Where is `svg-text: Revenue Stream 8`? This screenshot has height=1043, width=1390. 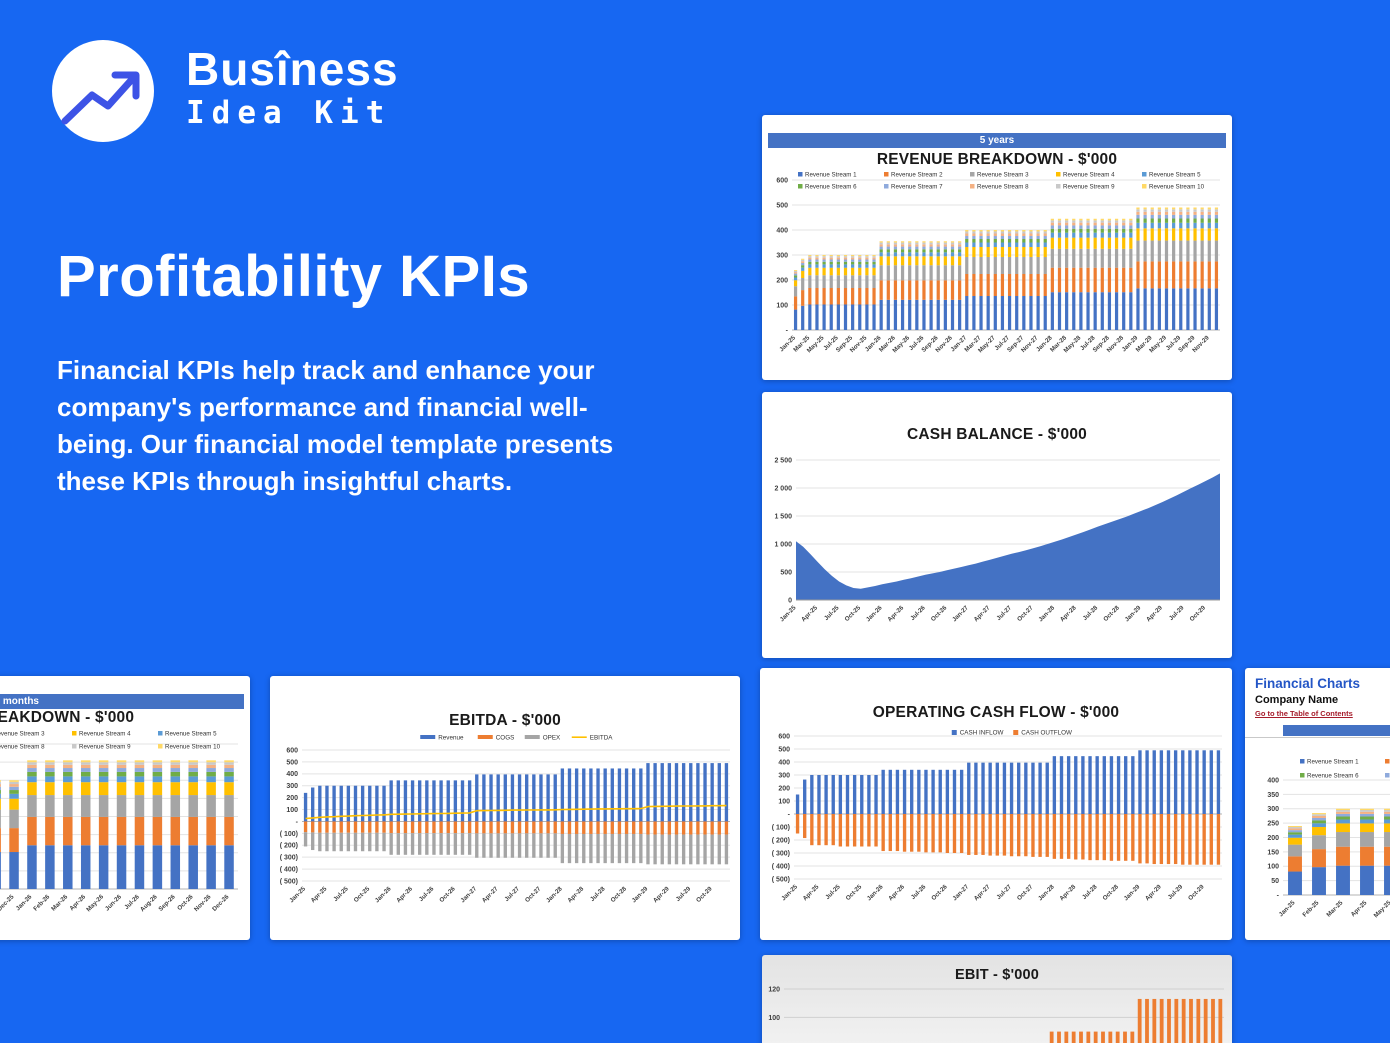 svg-text: Revenue Stream 8 is located at coordinates (22, 746).